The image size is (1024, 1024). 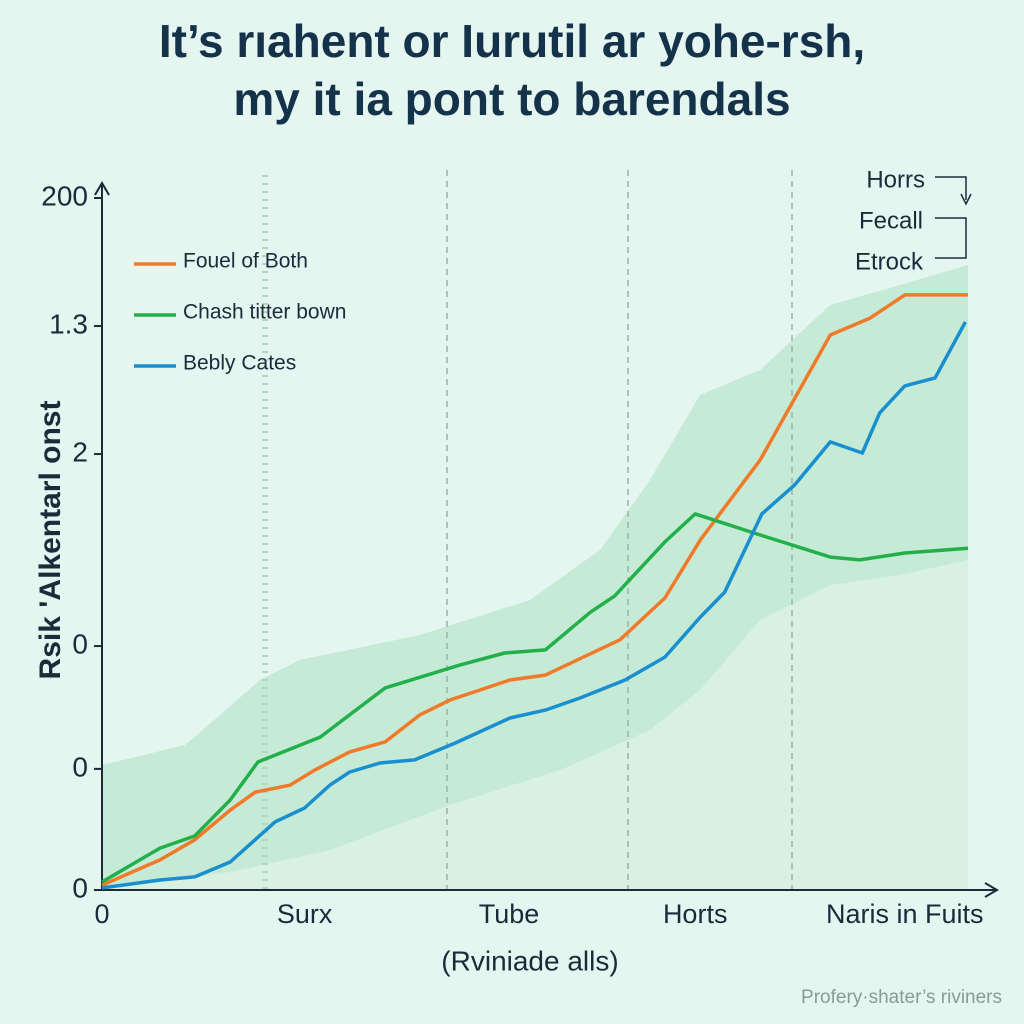 What do you see at coordinates (895, 179) in the screenshot?
I see `annotation: Horrs` at bounding box center [895, 179].